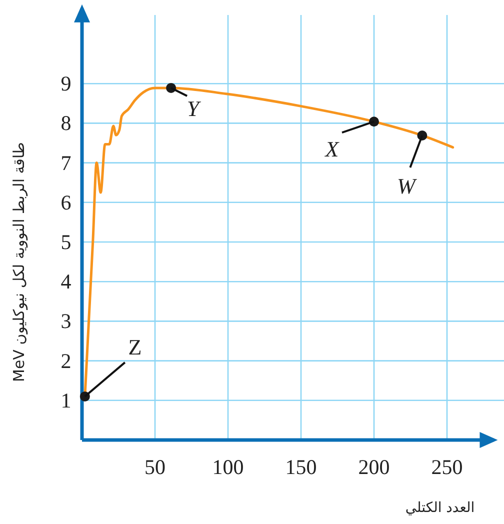 The height and width of the screenshot is (524, 504). I want to click on x-tick-label: 250, so click(447, 467).